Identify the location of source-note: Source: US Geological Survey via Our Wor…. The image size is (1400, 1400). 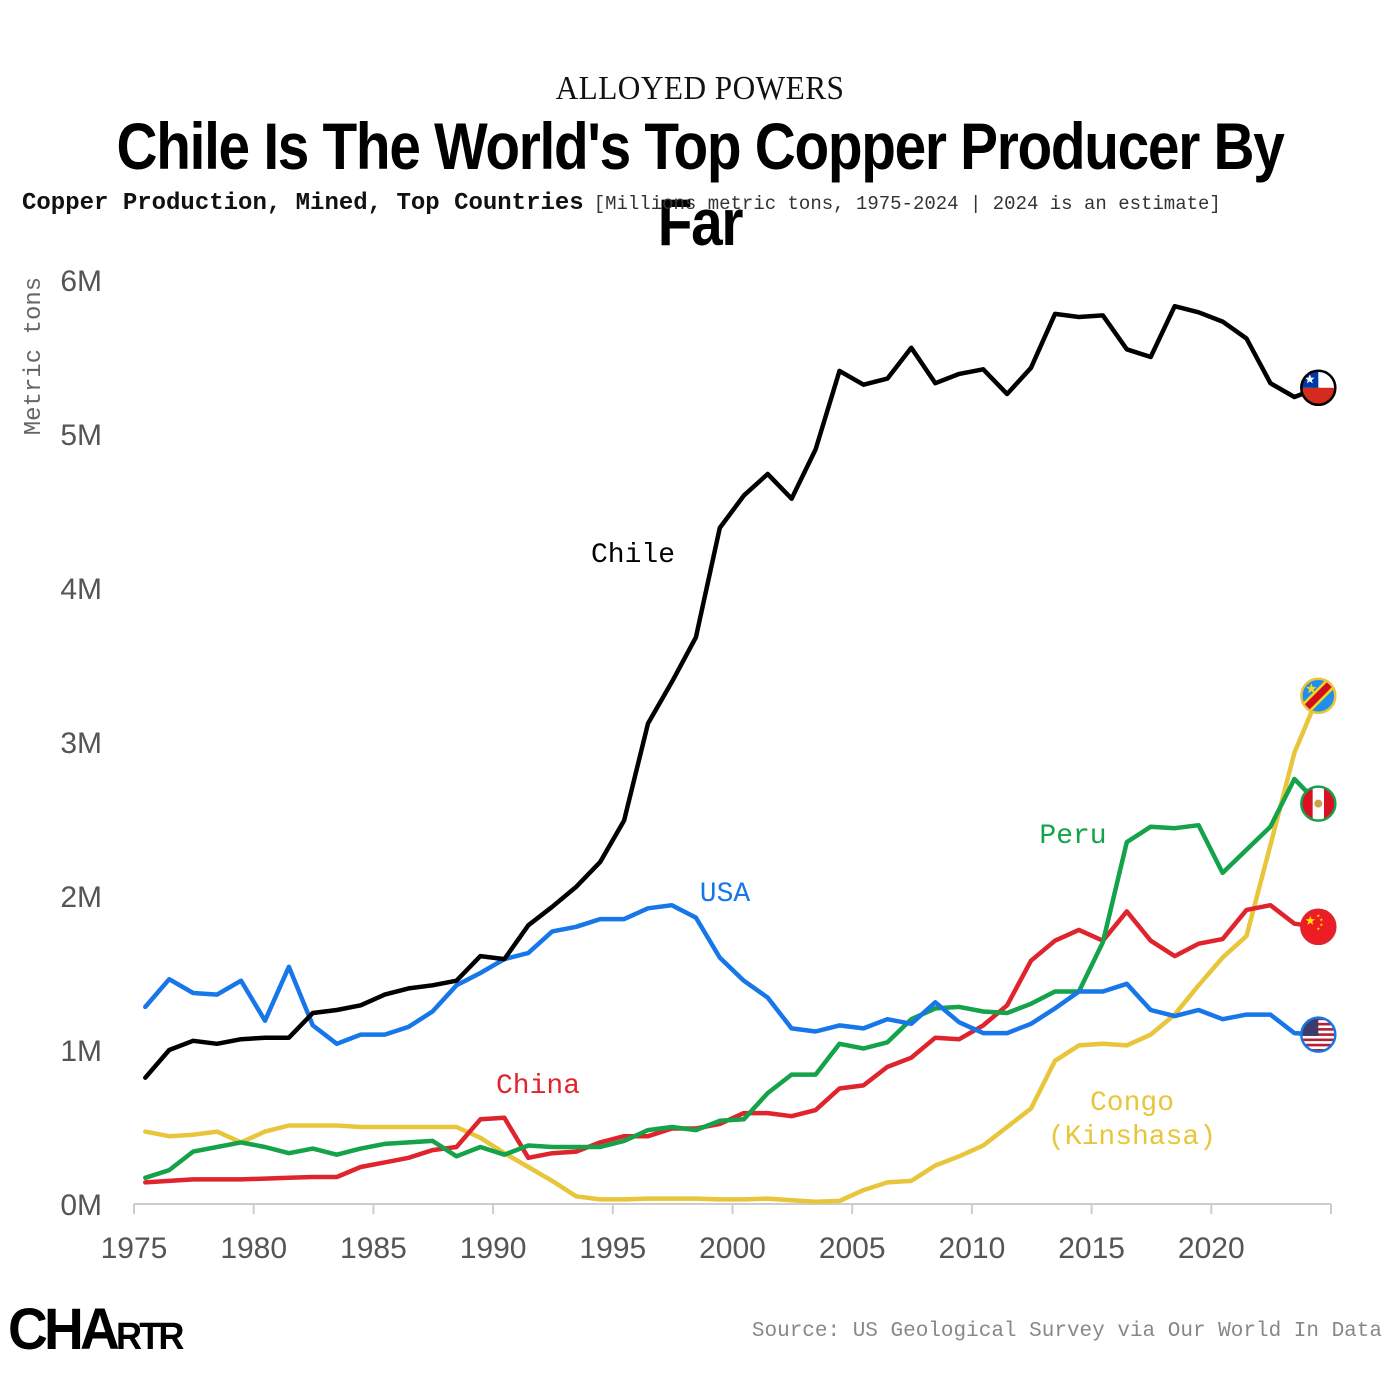
(1066, 1331).